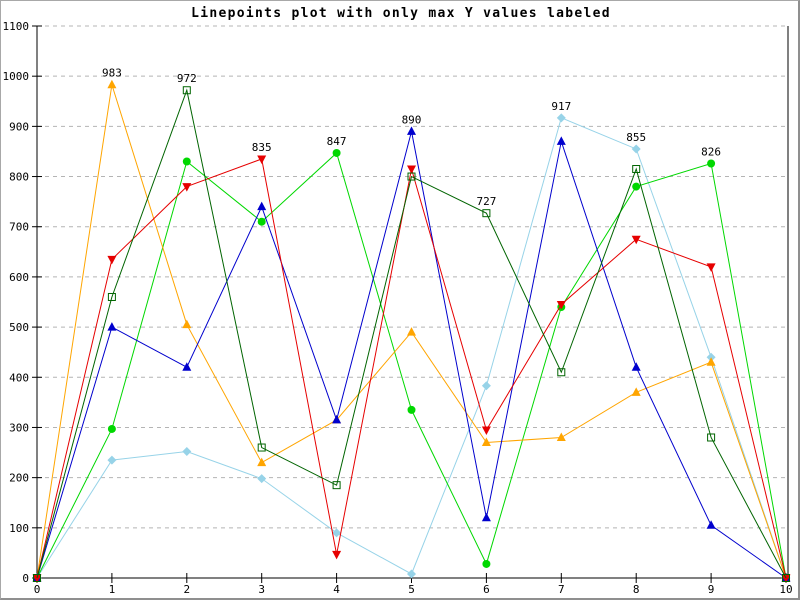  Describe the element at coordinates (187, 187) in the screenshot. I see `series-marker-red-x2` at that location.